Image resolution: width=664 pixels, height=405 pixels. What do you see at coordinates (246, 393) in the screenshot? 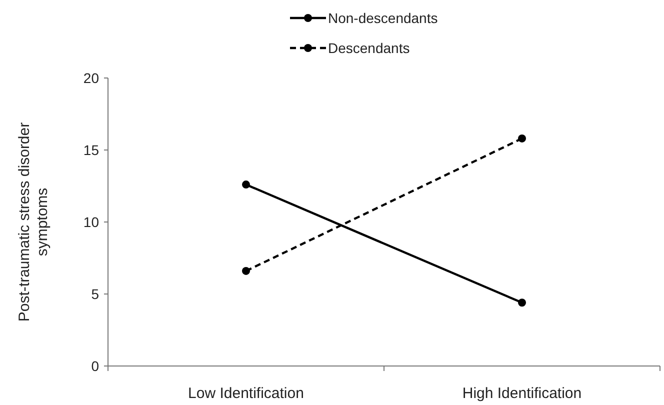
I see `x-tick-label: Low Identification` at bounding box center [246, 393].